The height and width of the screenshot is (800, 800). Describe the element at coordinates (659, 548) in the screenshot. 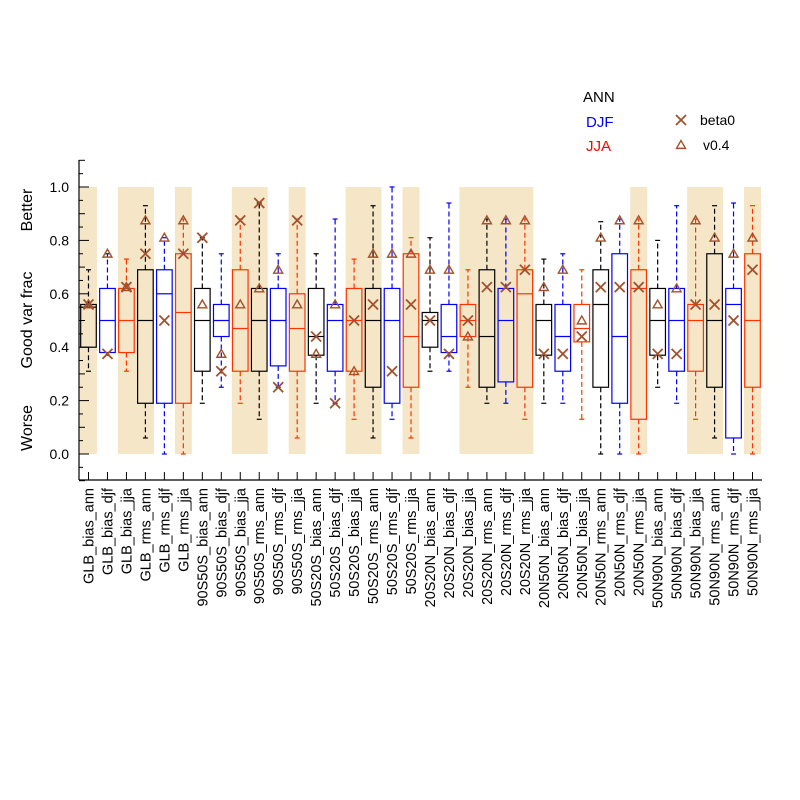

I see `x-tick-label: 50N90N_bias_ann` at that location.